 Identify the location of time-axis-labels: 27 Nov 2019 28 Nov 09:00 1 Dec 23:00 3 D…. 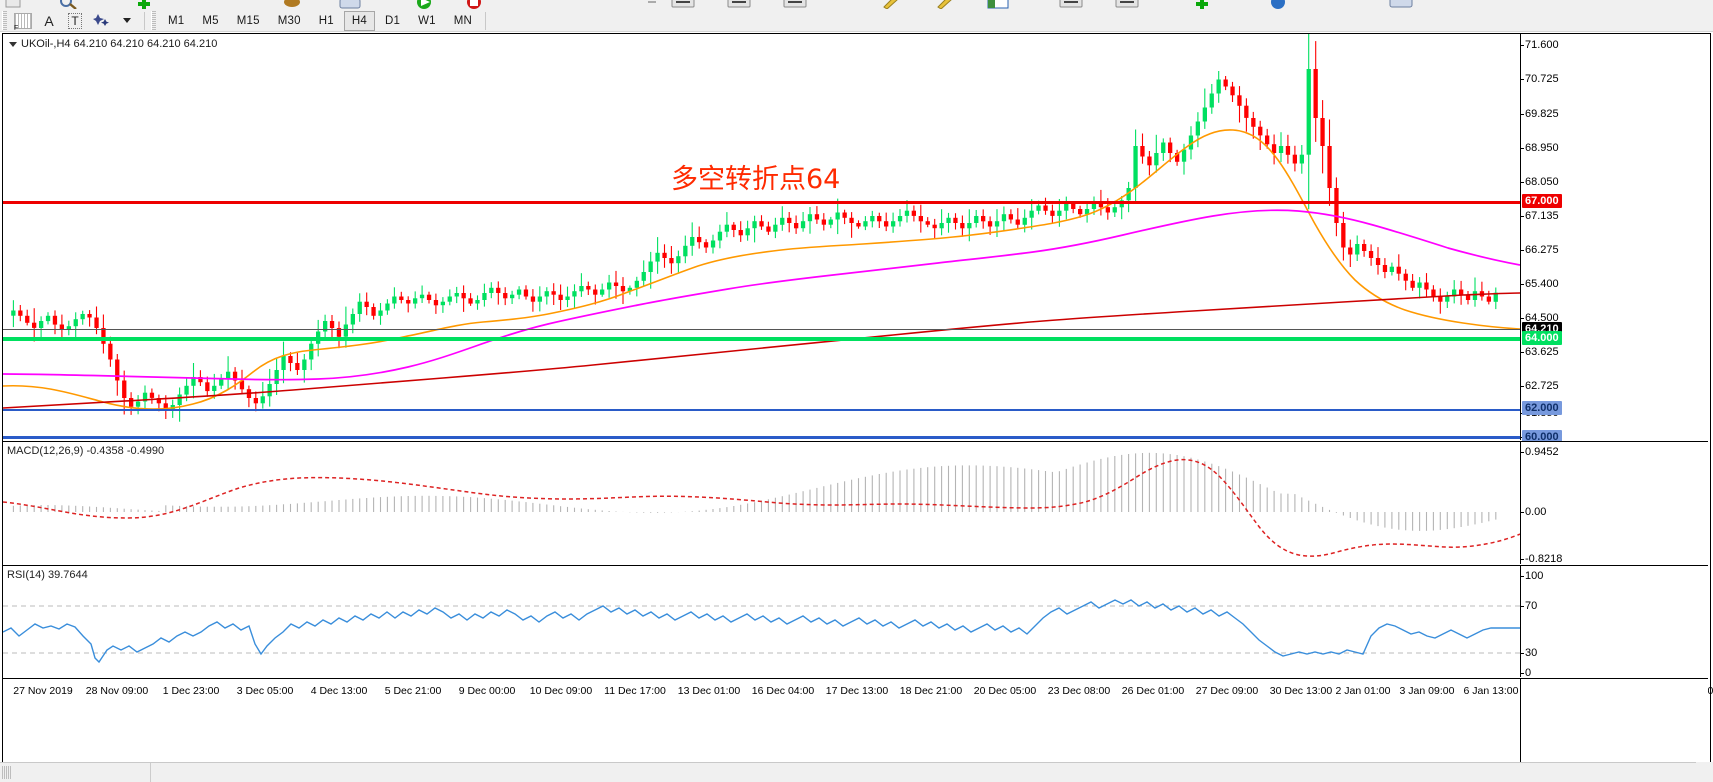
(858, 725).